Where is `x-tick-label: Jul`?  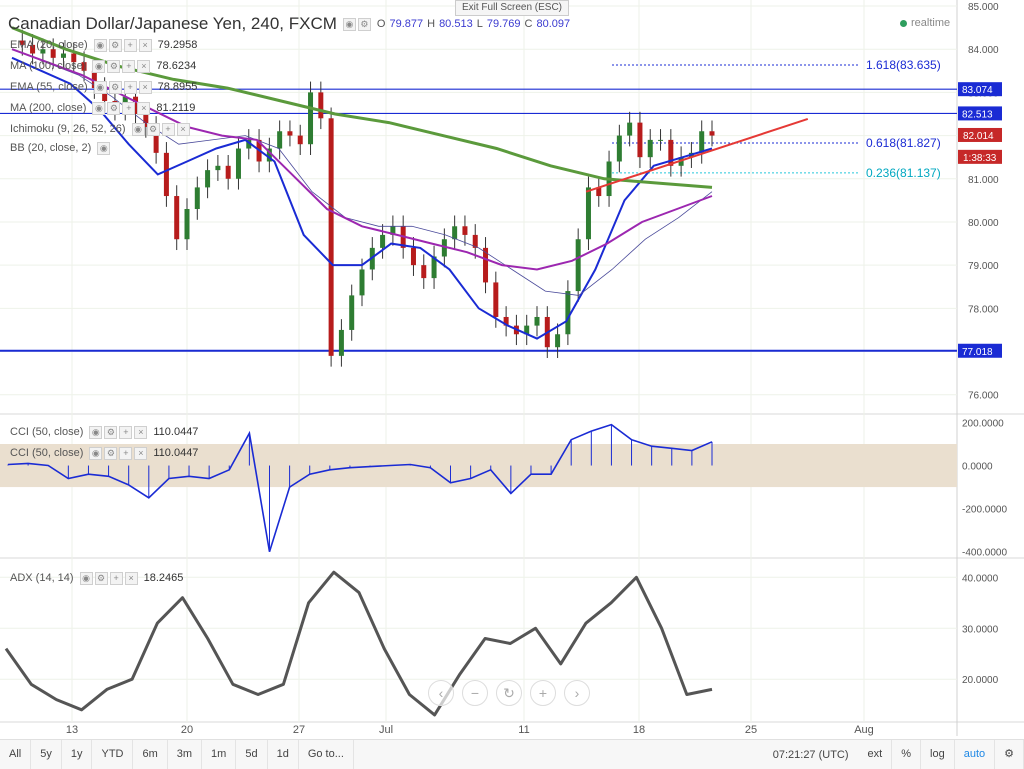 x-tick-label: Jul is located at coordinates (386, 730).